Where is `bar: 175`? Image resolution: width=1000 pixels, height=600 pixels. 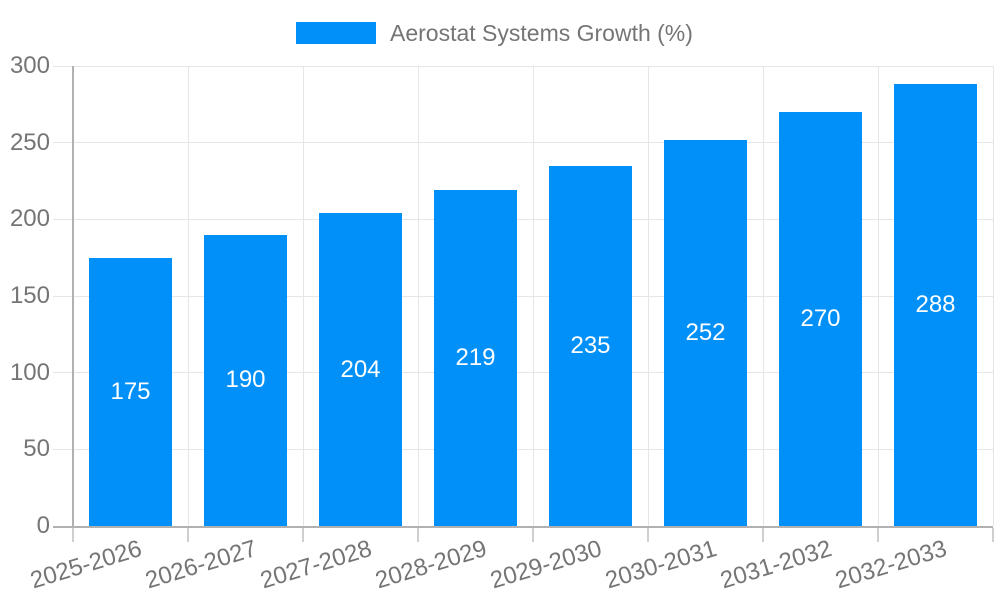
bar: 175 is located at coordinates (130, 391).